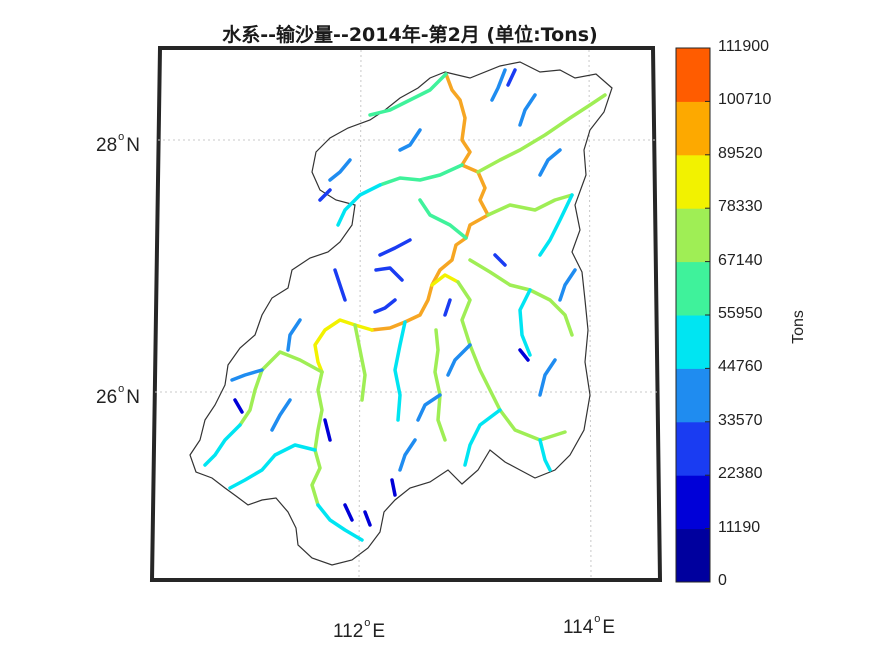 This screenshot has height=656, width=875. I want to click on colorbar-tick-label: 78330, so click(740, 207).